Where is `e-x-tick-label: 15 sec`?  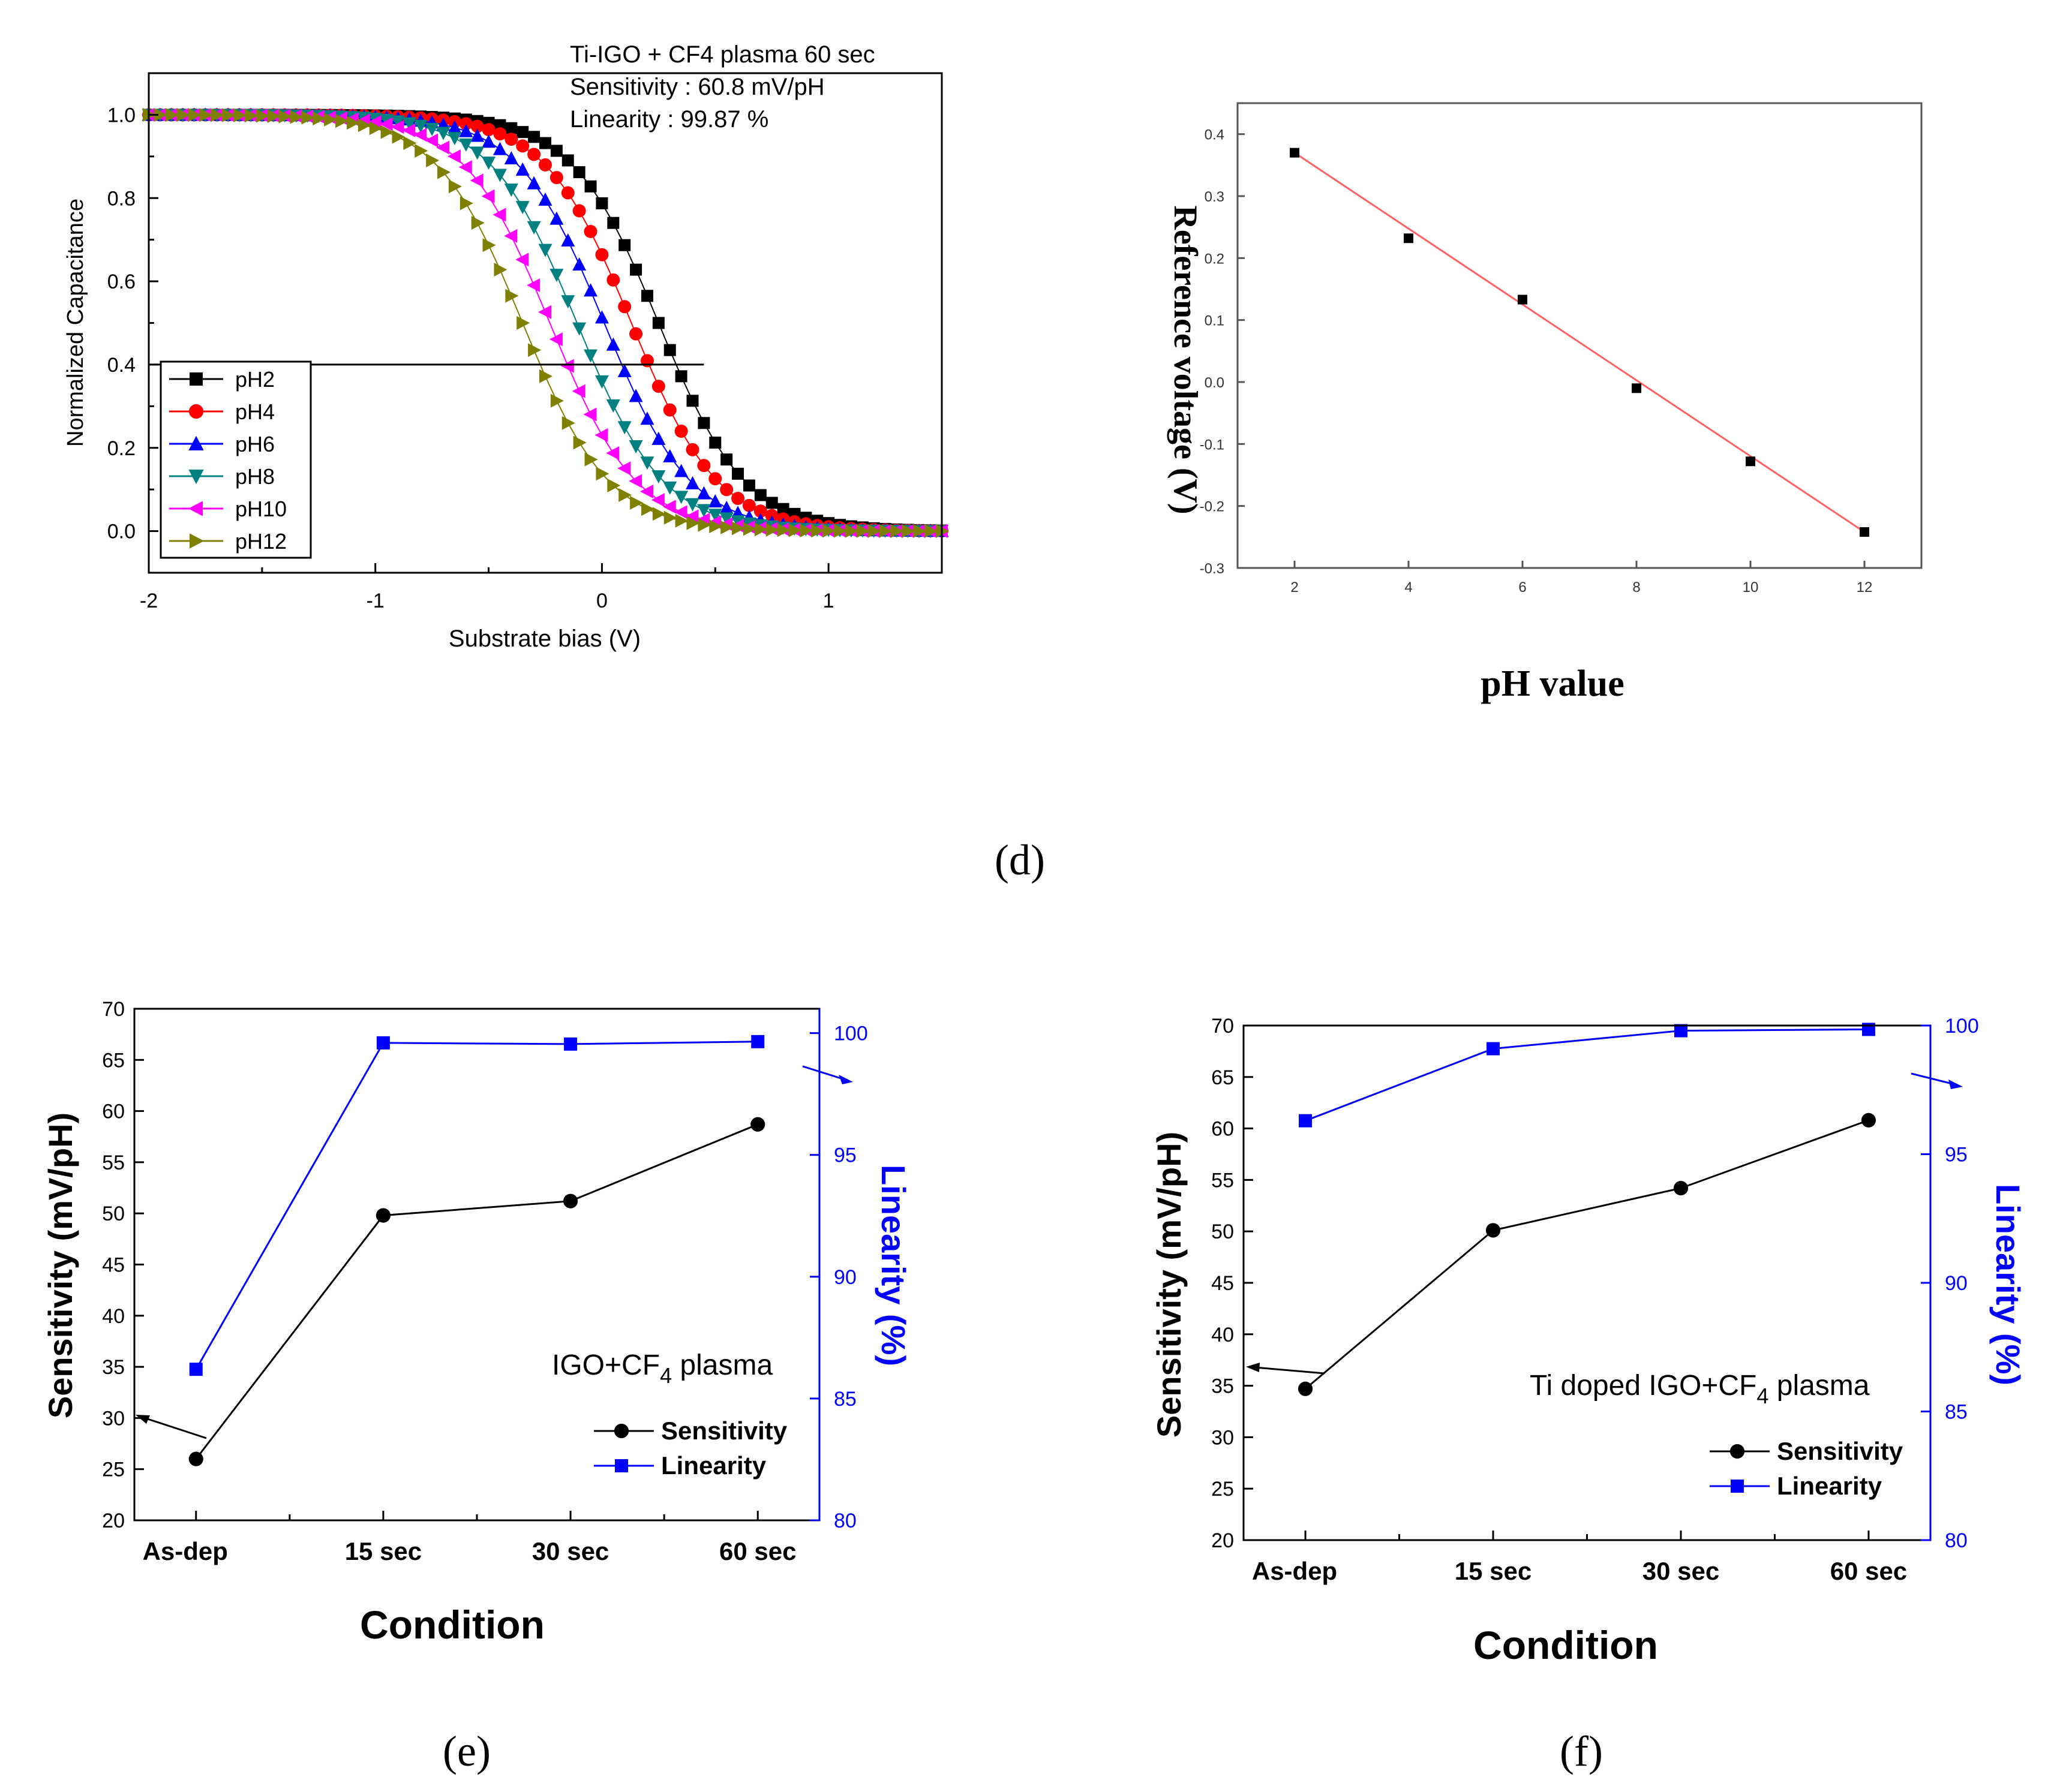
e-x-tick-label: 15 sec is located at coordinates (384, 1551).